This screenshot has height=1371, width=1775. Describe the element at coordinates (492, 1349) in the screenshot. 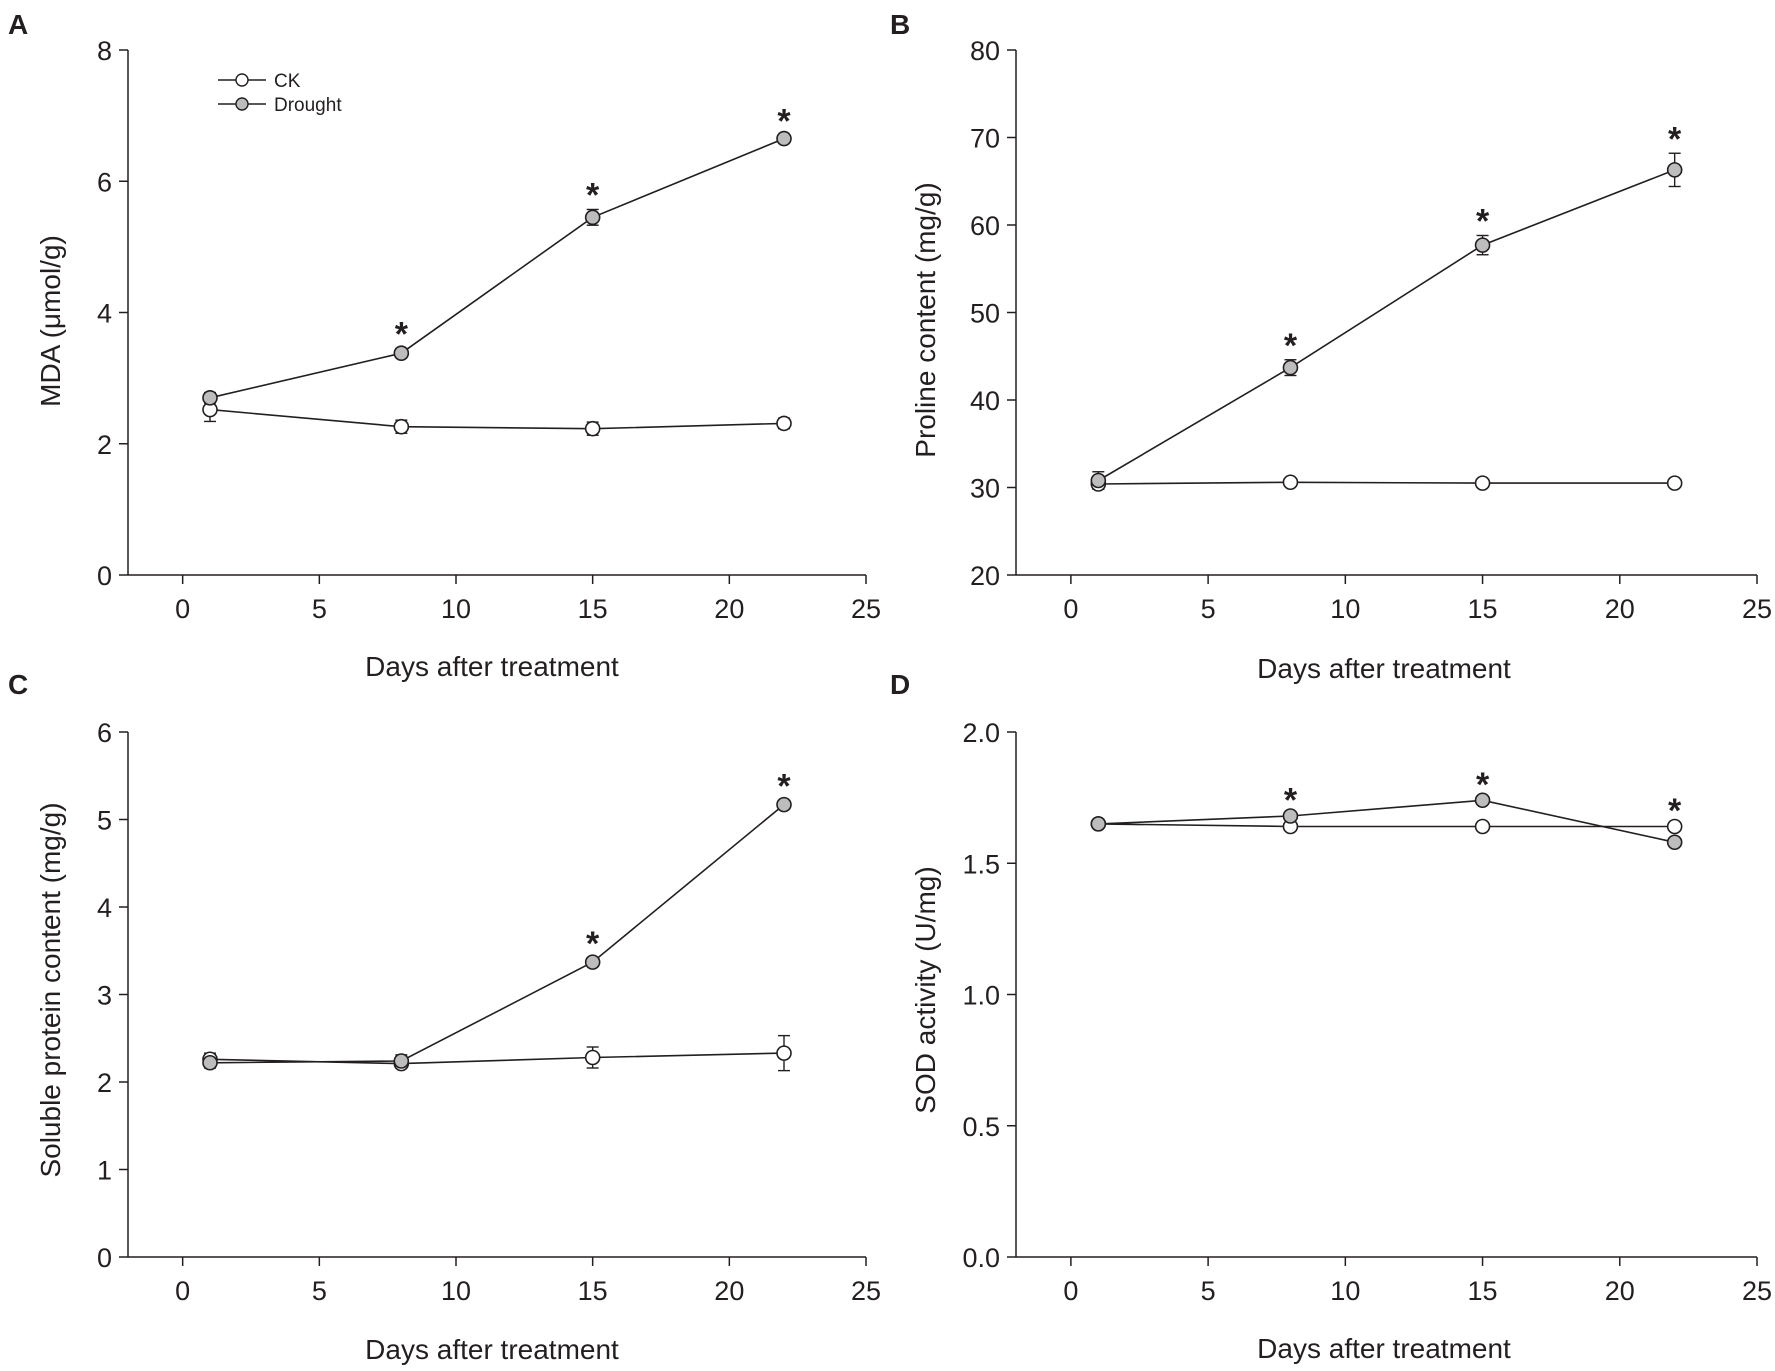

I see `panel-c-x-axis-label: Days after treatment` at that location.